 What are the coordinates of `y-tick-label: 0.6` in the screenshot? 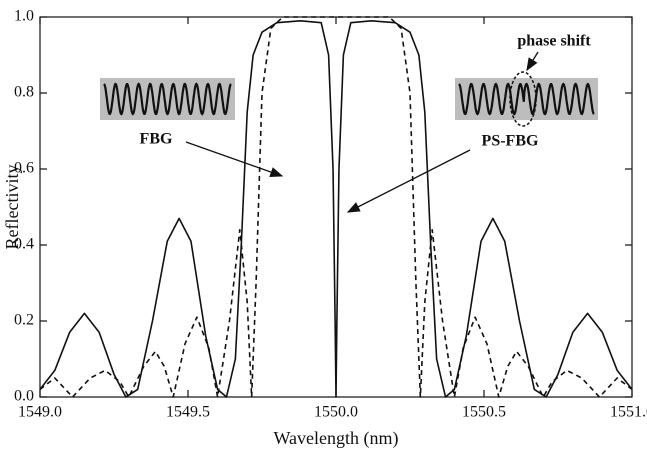 It's located at (24, 168).